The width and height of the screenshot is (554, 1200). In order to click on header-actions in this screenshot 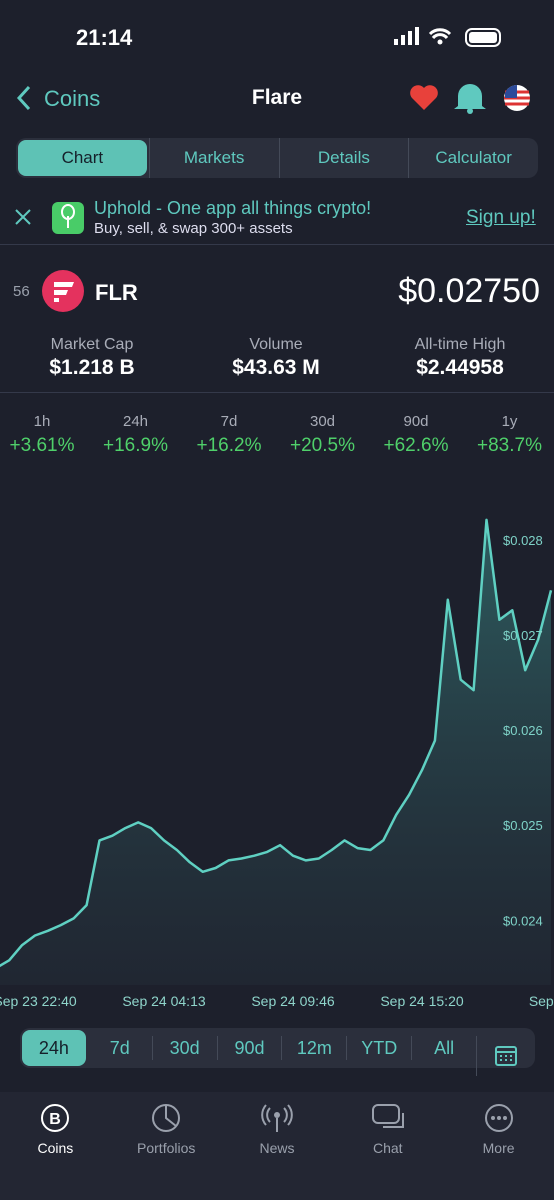, I will do `click(478, 98)`.